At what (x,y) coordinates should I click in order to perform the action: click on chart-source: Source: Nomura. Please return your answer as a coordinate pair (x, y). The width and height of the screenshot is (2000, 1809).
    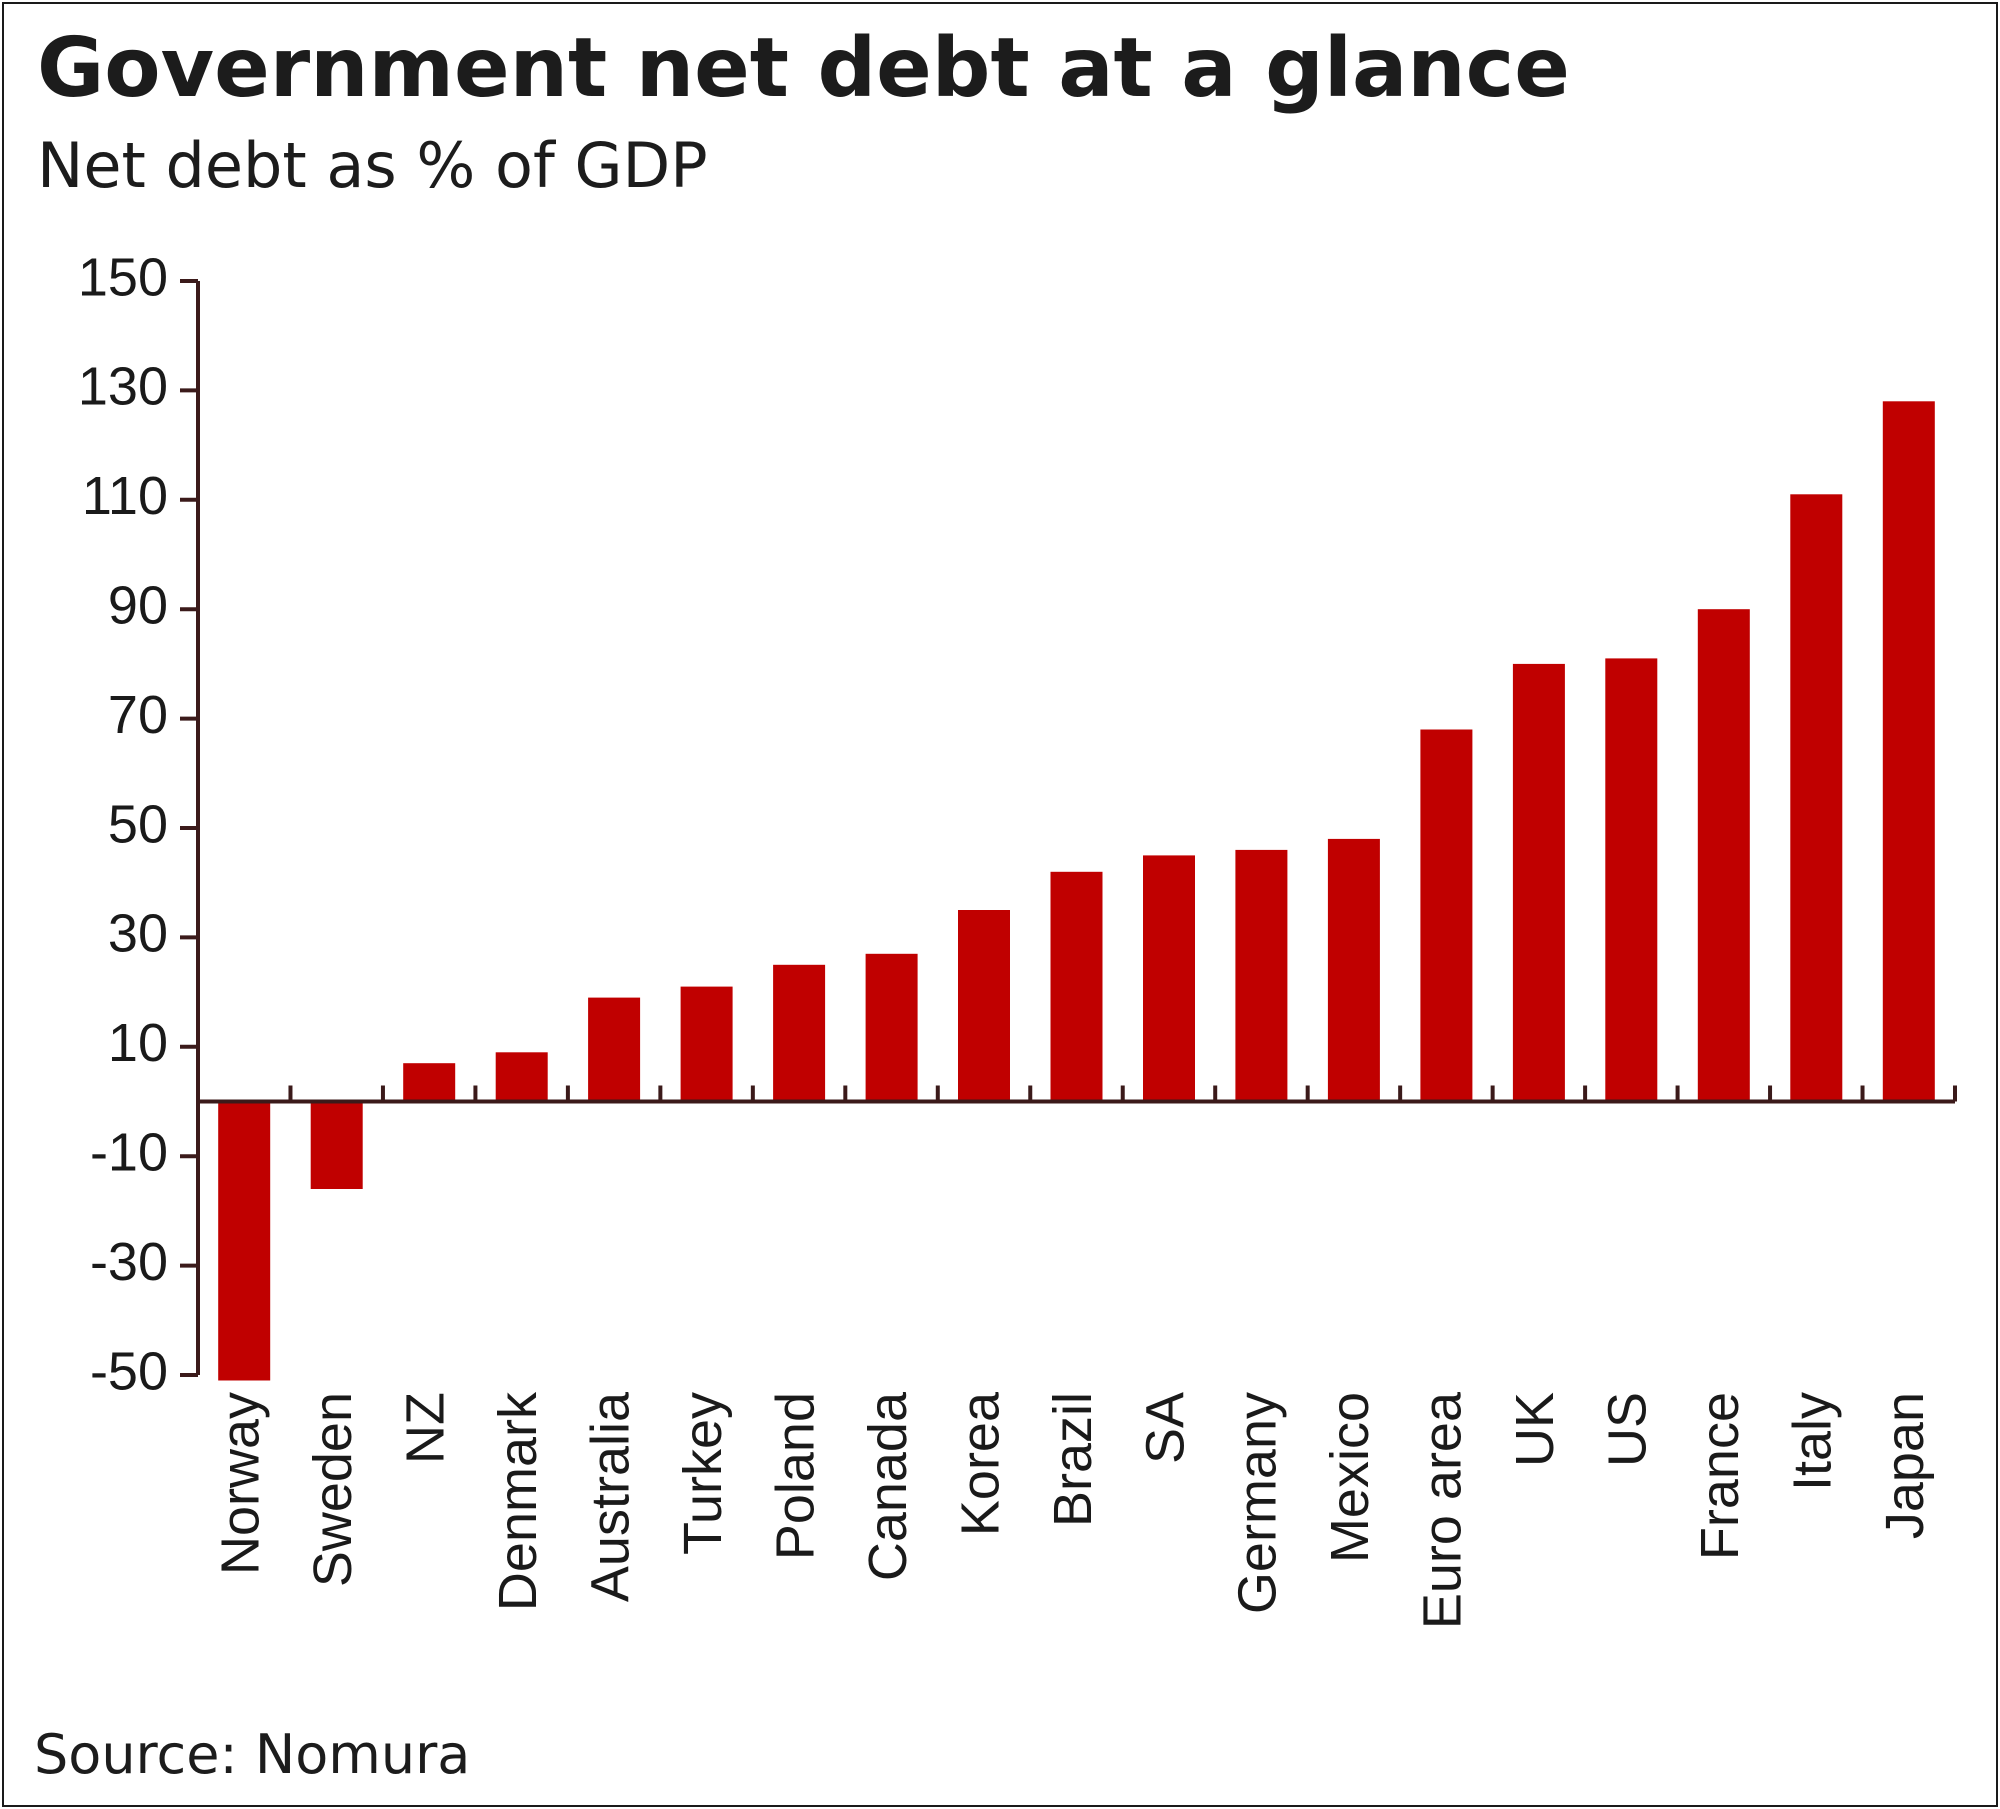
    Looking at the image, I should click on (252, 1754).